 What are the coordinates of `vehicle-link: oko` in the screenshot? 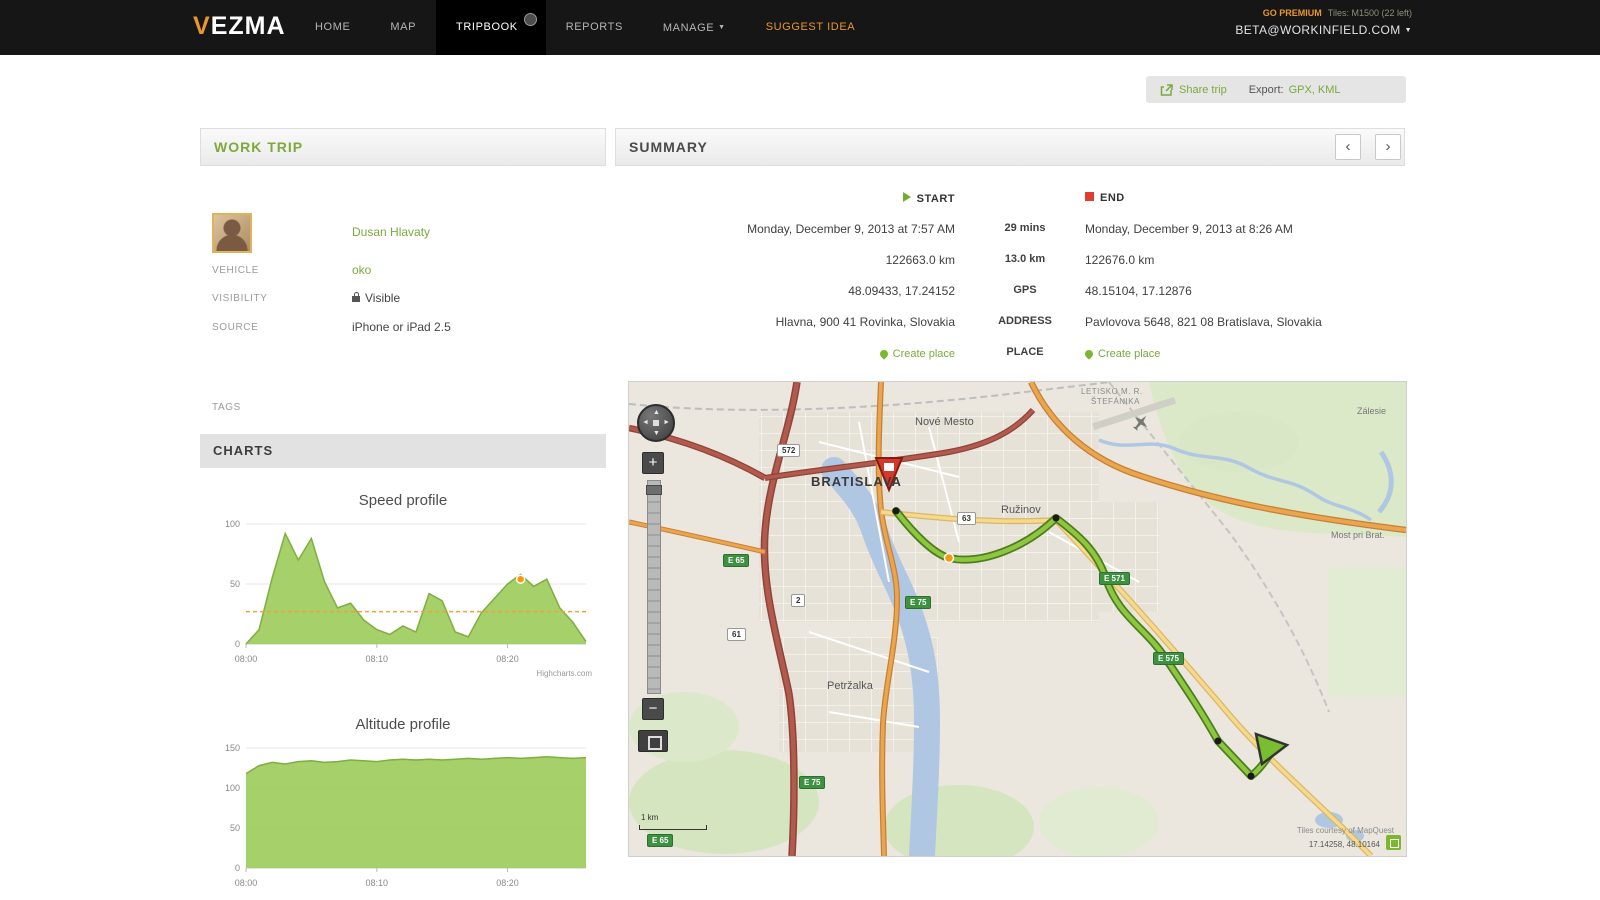 It's located at (362, 270).